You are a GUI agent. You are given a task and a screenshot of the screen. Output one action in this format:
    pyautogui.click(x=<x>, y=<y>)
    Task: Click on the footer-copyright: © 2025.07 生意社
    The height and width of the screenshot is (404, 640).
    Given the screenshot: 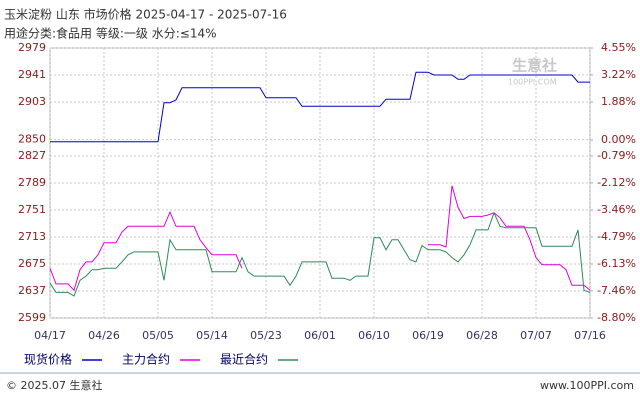 What is the action you would take?
    pyautogui.click(x=54, y=385)
    